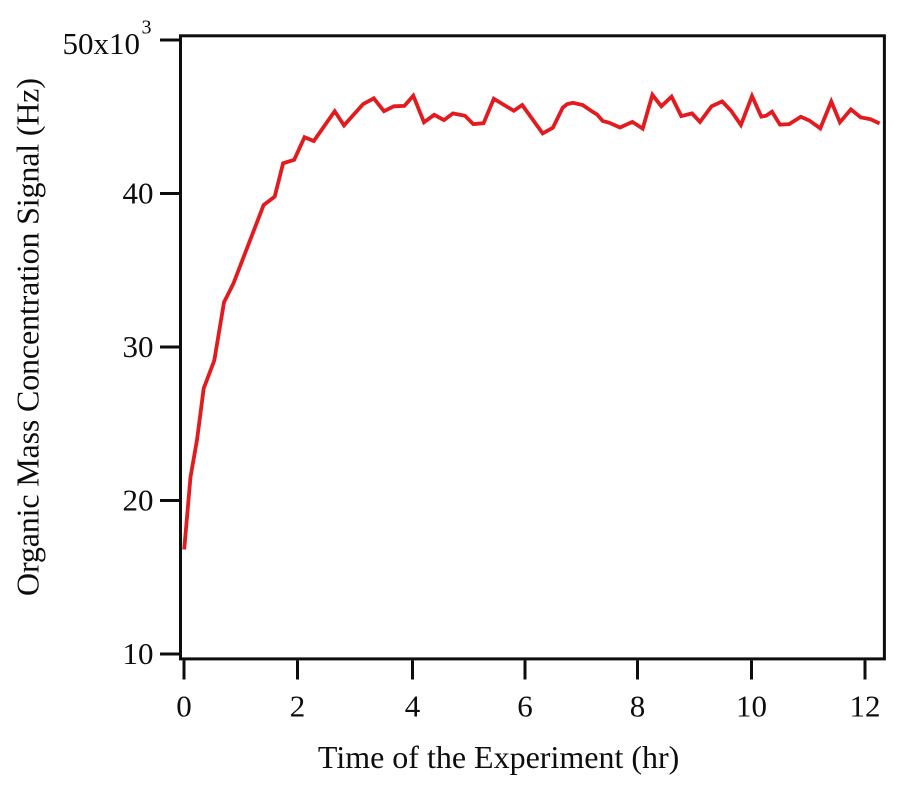 The width and height of the screenshot is (900, 795). What do you see at coordinates (147, 28) in the screenshot?
I see `svg-text: 3` at bounding box center [147, 28].